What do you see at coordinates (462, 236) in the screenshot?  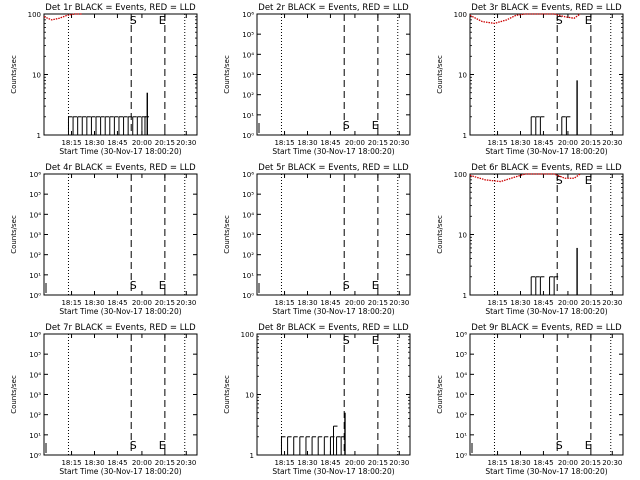 I see `y-tick-label: 10` at bounding box center [462, 236].